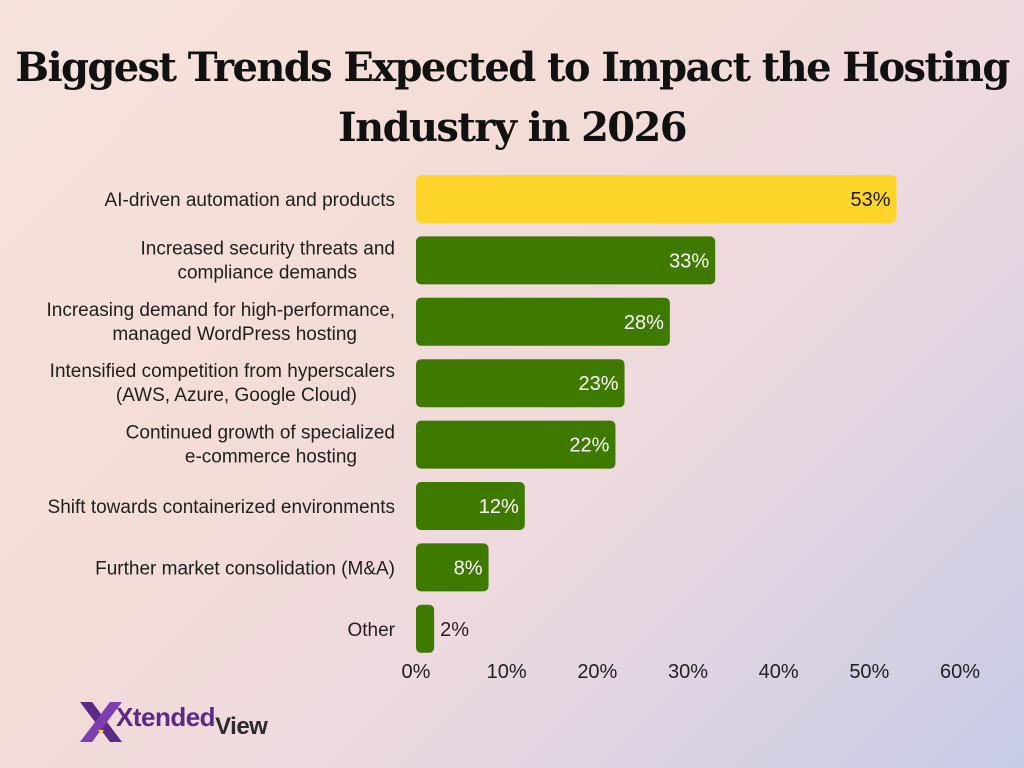 This screenshot has width=1024, height=768. What do you see at coordinates (689, 261) in the screenshot?
I see `value-label-2: 33%` at bounding box center [689, 261].